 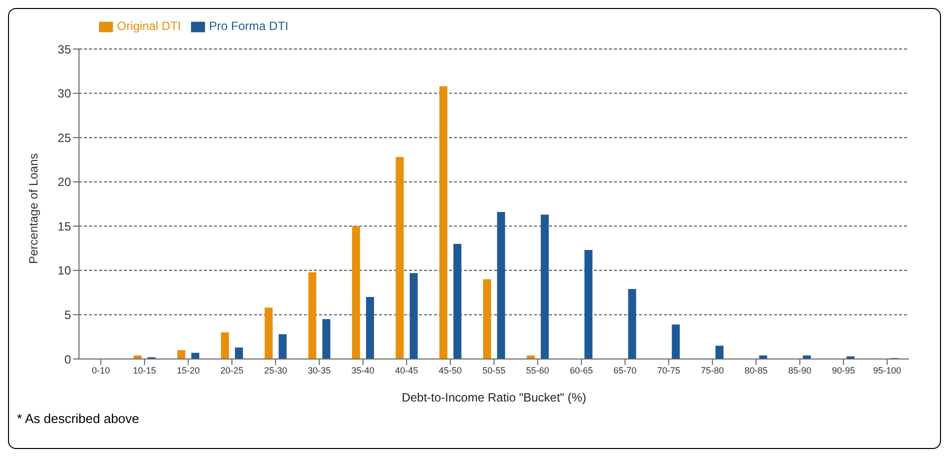 I want to click on x-tick-label: 60-65, so click(x=581, y=370).